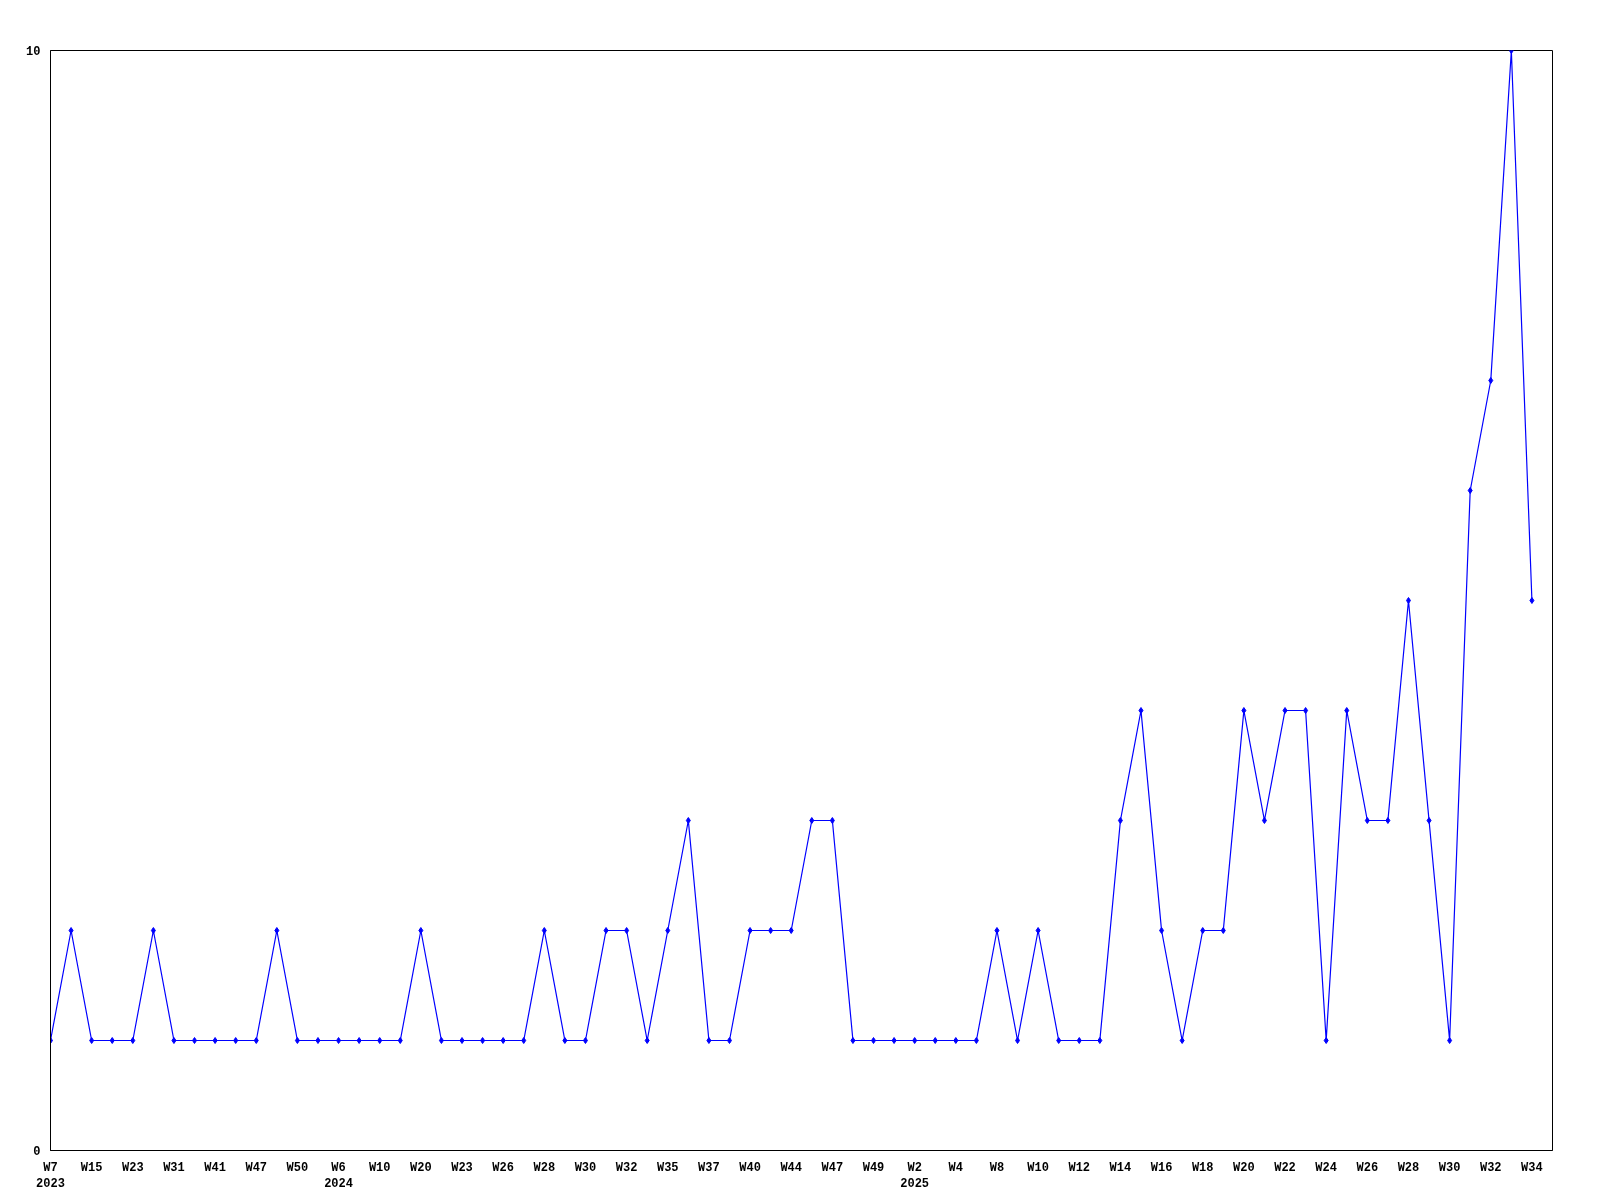 The height and width of the screenshot is (1200, 1600). Describe the element at coordinates (37, 1152) in the screenshot. I see `y-tick-label: 0` at that location.